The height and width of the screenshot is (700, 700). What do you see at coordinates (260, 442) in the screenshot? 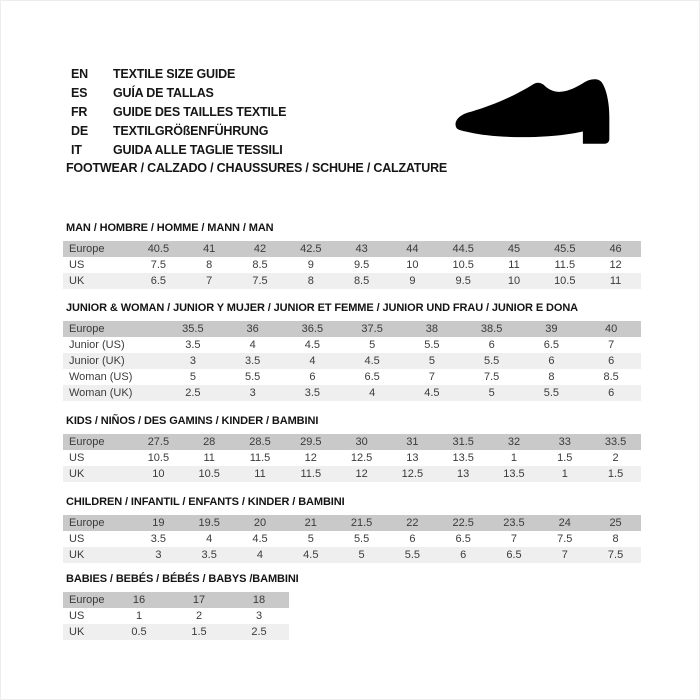
I see `size-cell: 28.5` at bounding box center [260, 442].